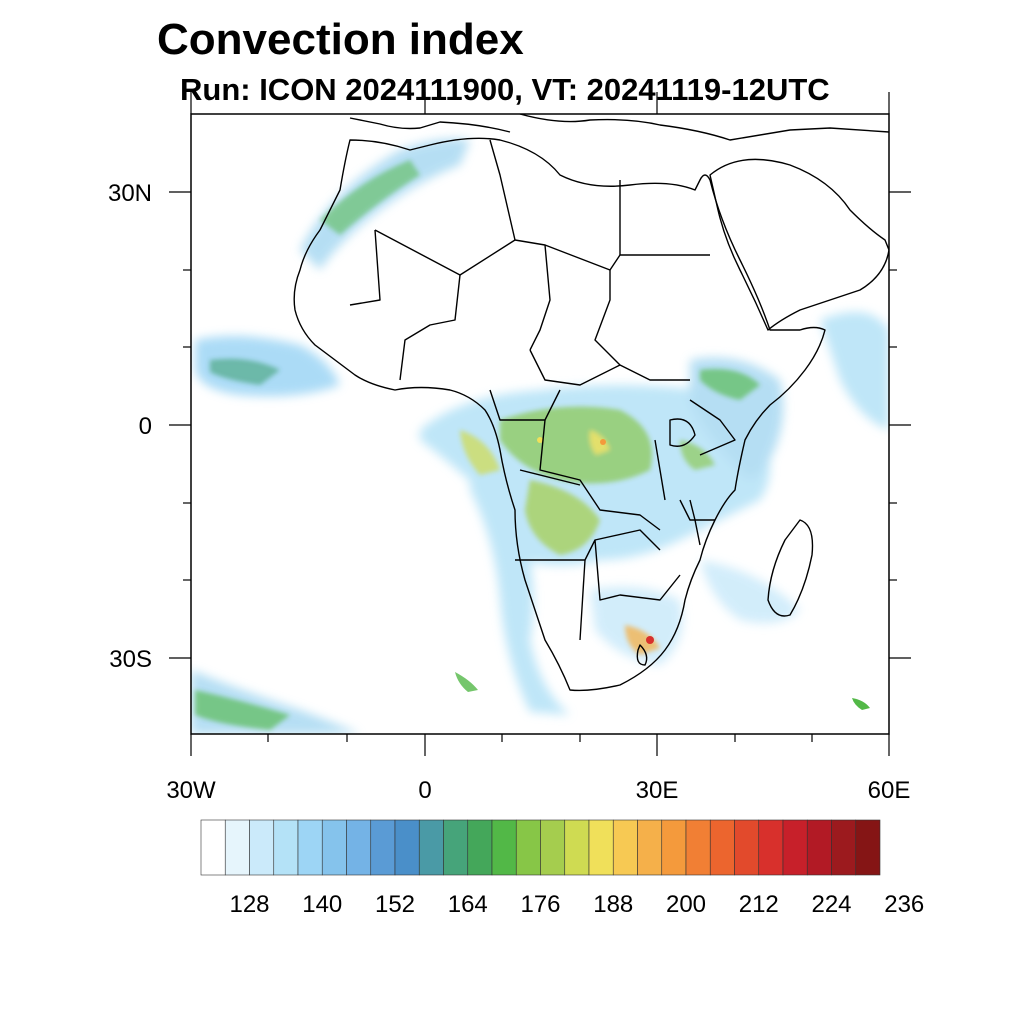 This screenshot has width=1024, height=1024. Describe the element at coordinates (831, 904) in the screenshot. I see `colorbar-label: 224` at that location.